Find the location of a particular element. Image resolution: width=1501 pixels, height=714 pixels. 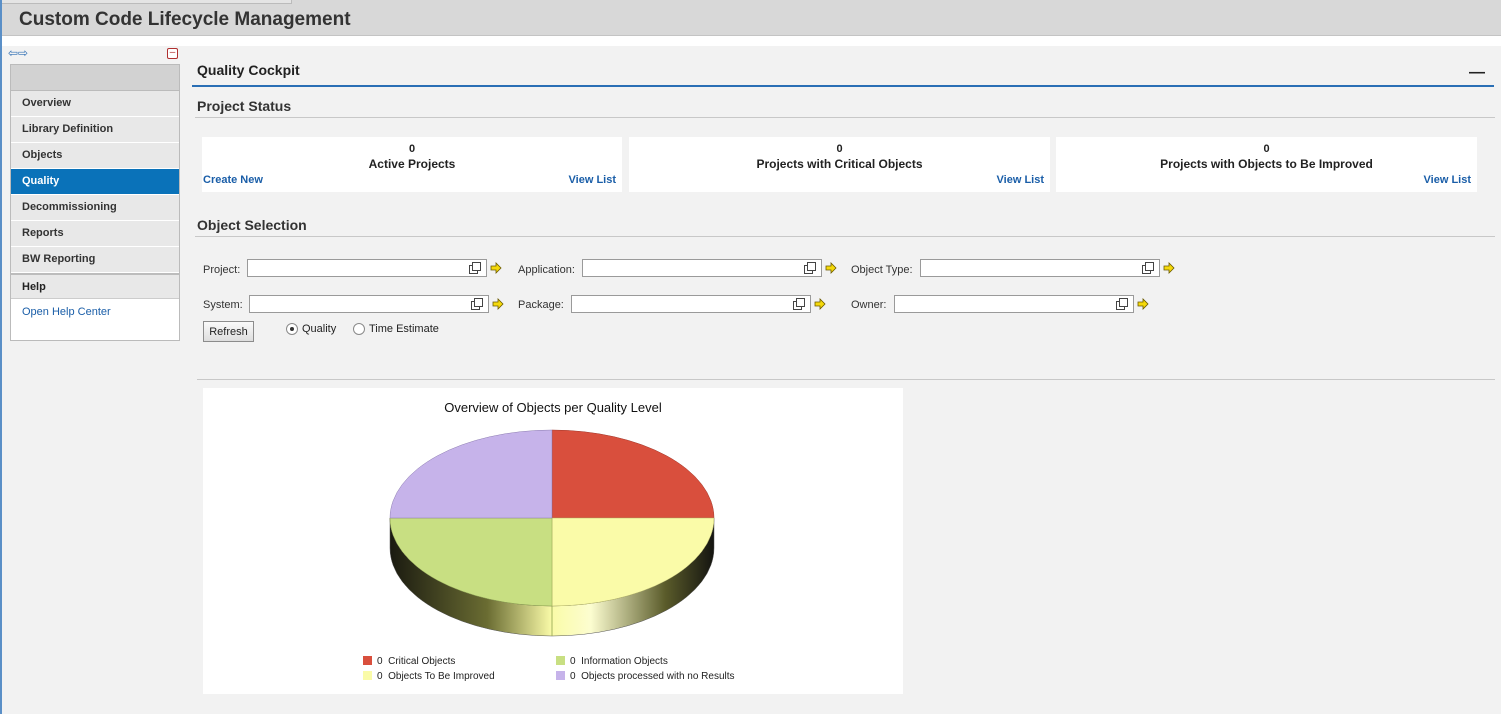

active-projects-label: Active Projects is located at coordinates (412, 164).